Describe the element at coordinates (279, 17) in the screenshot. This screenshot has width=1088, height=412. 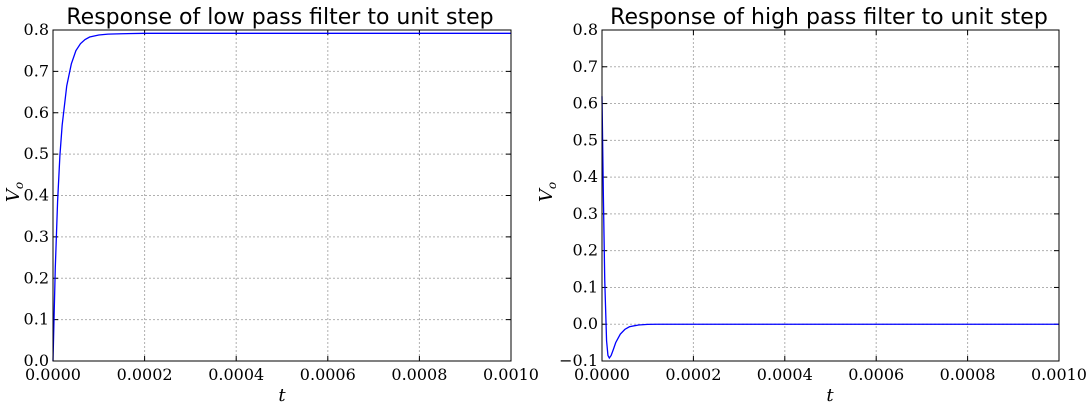
I see `chart-title: Response of low pass filter to unit step` at that location.